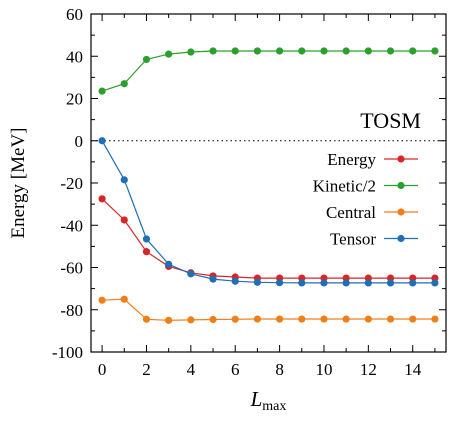 This screenshot has width=463, height=421. I want to click on x-axis-label-main: L, so click(256, 399).